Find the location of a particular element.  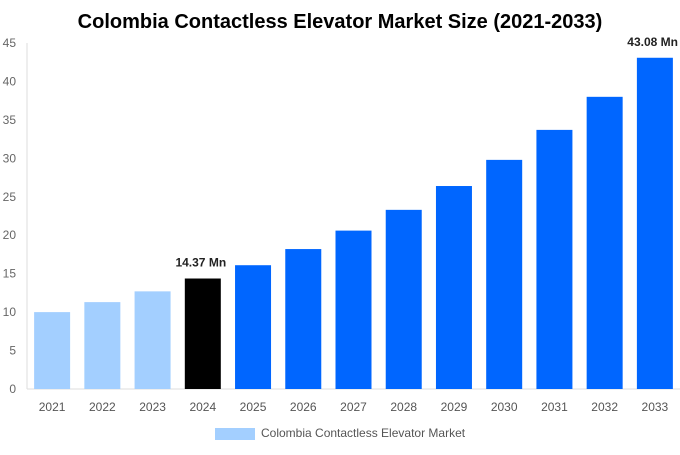

x-tick-label: 2024 is located at coordinates (202, 407).